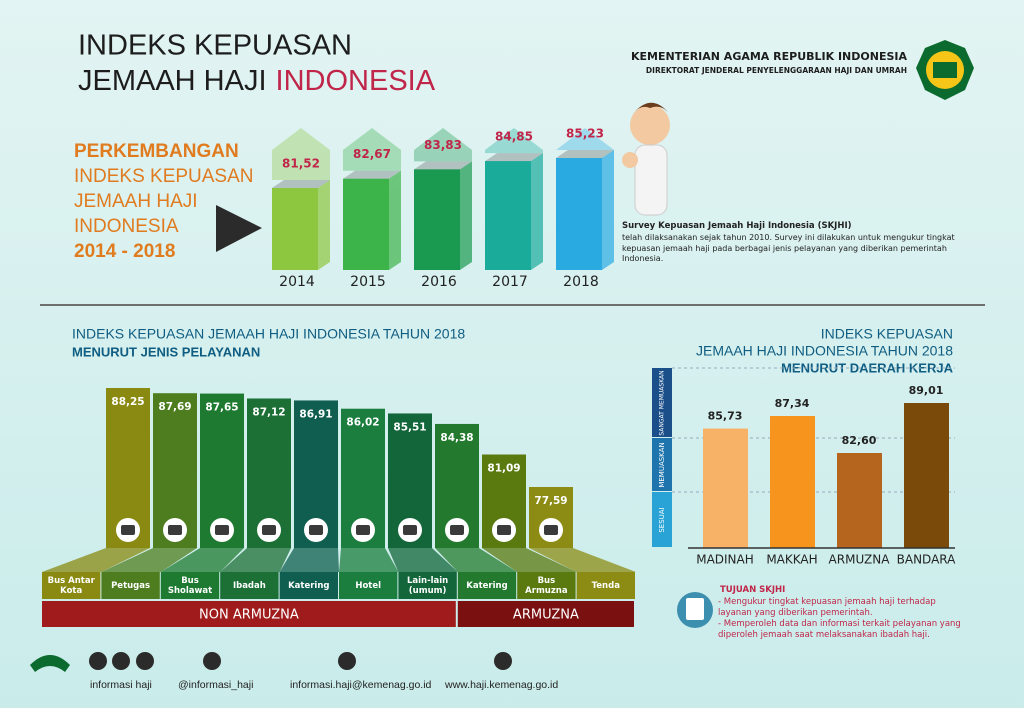 The height and width of the screenshot is (708, 1024). I want to click on x-tick-label: Petugas, so click(131, 586).